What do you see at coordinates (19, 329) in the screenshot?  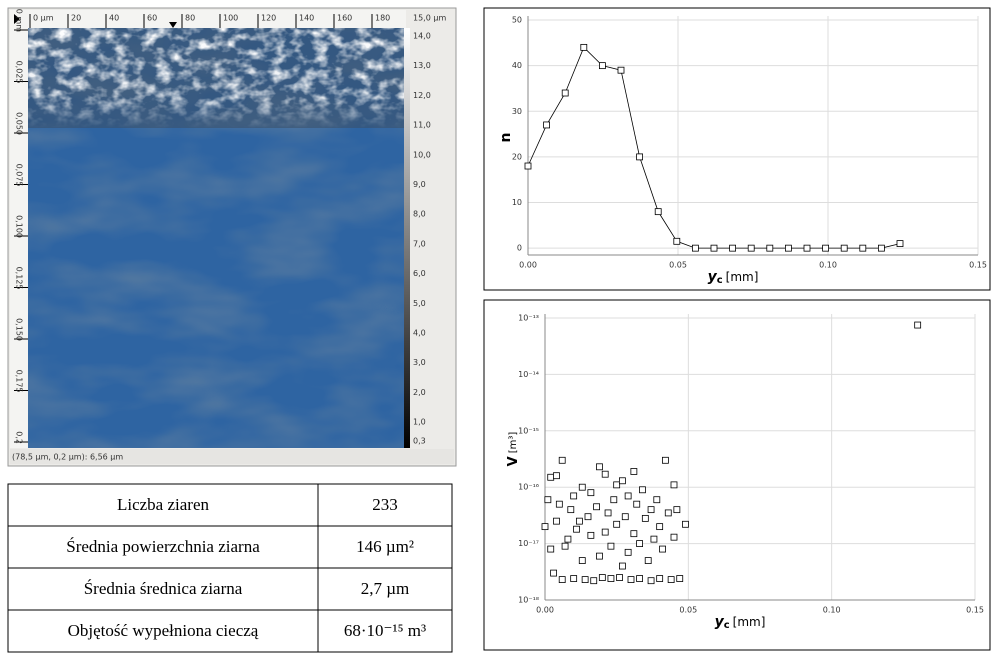 I see `ruler-label: 0,150` at bounding box center [19, 329].